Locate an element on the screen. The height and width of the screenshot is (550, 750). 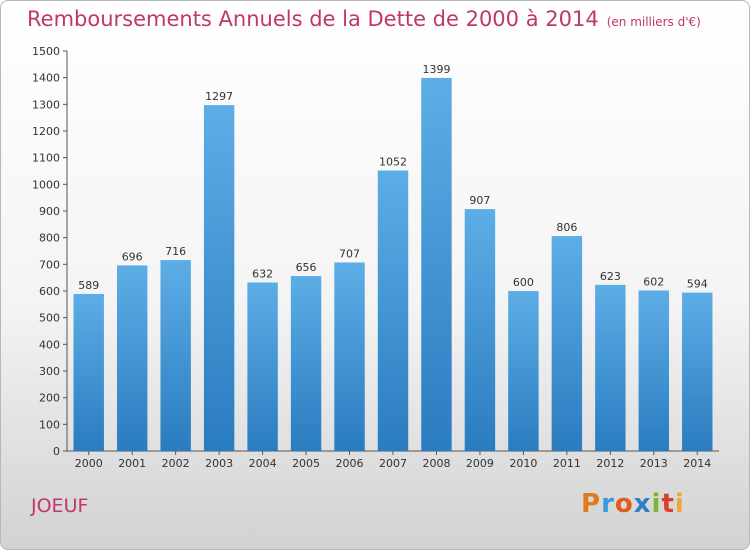
bar-value-label: 600 is located at coordinates (523, 282).